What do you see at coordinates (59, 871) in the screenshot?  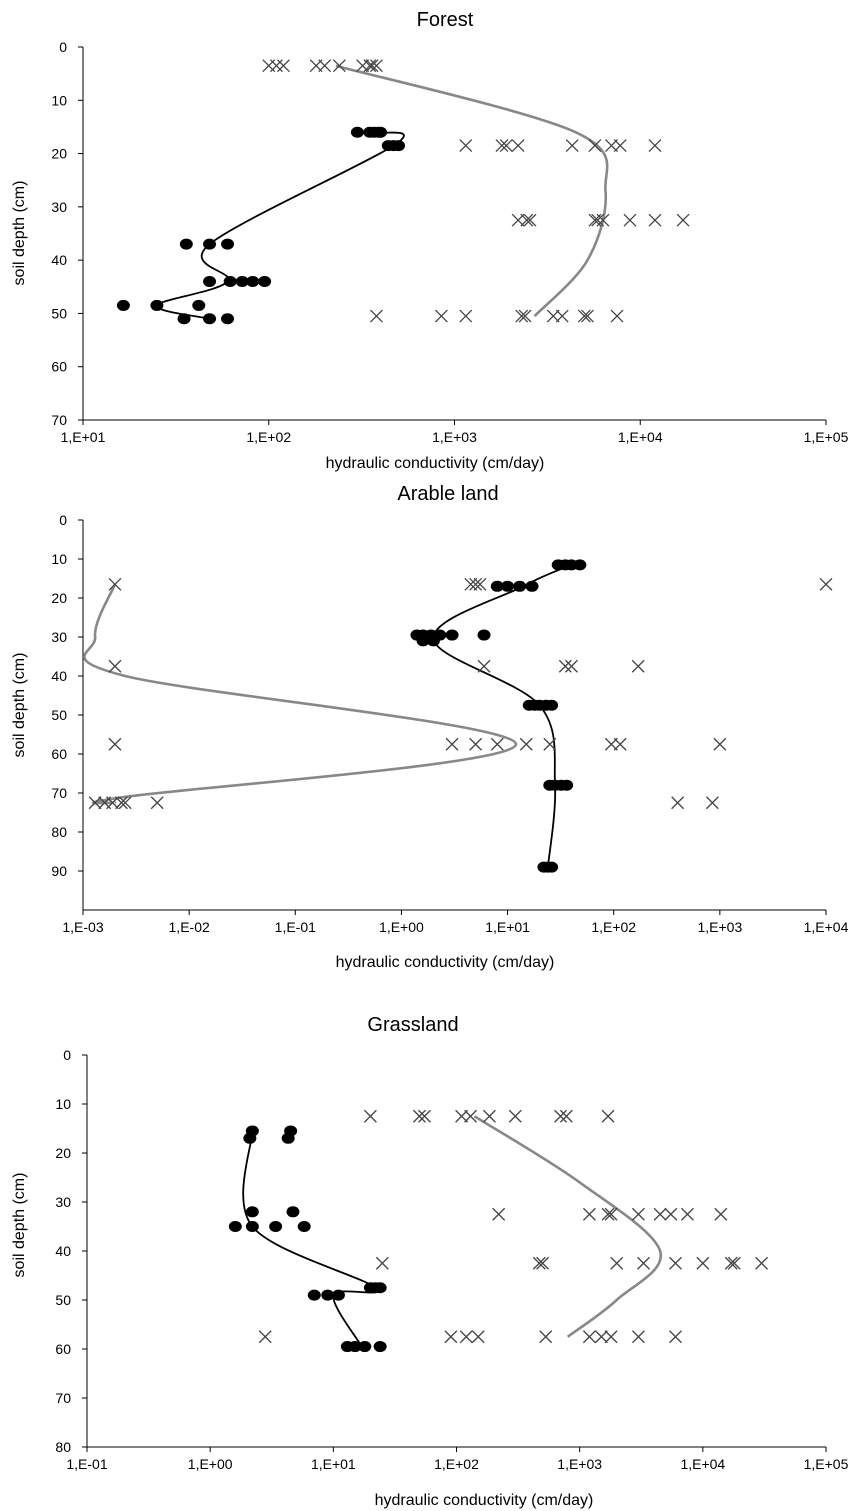 I see `y-tick-label: 90` at bounding box center [59, 871].